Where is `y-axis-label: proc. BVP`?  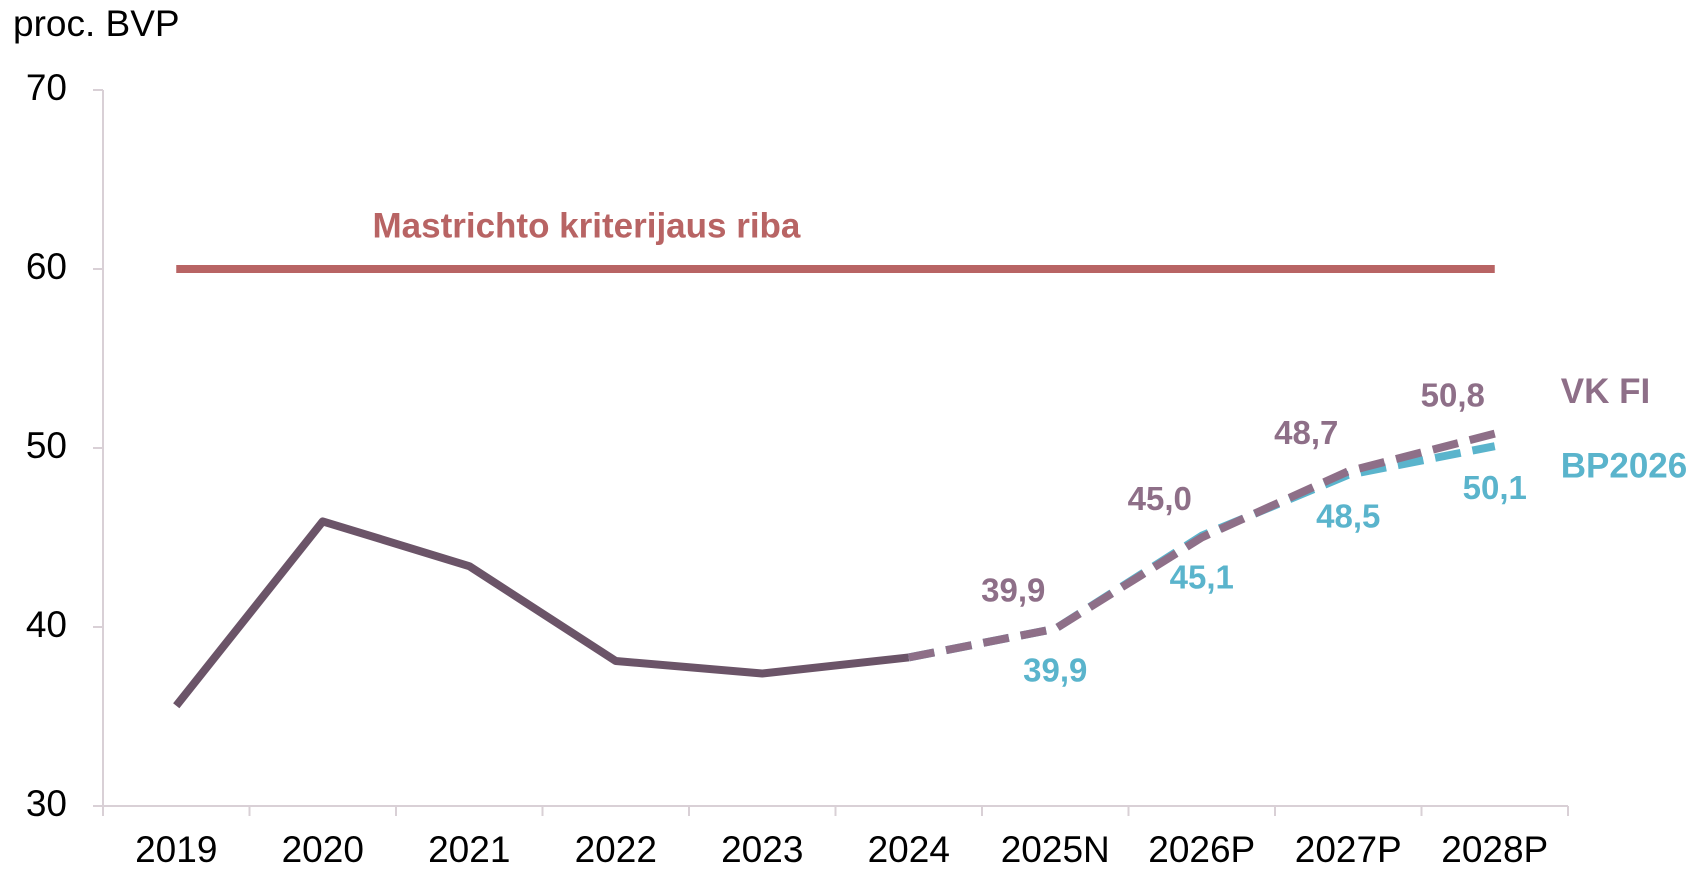 y-axis-label: proc. BVP is located at coordinates (96, 23).